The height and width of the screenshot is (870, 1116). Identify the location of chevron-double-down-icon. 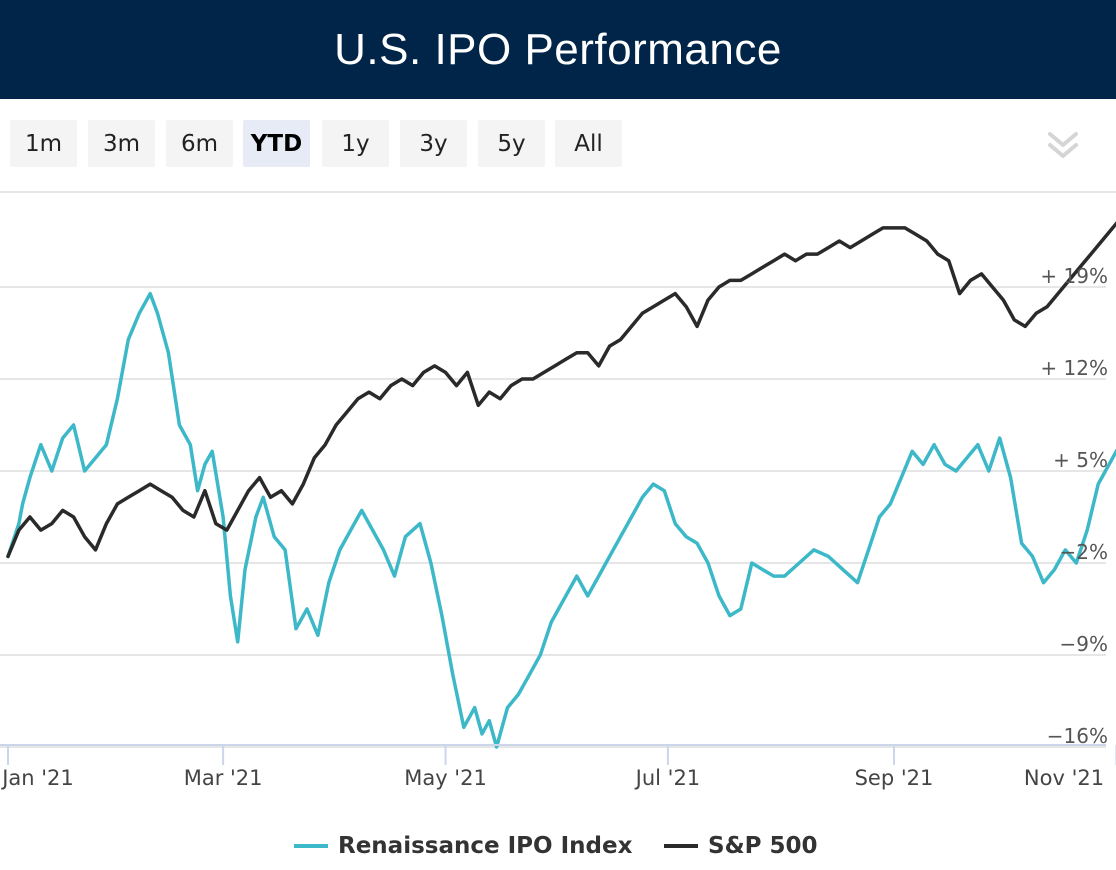
(1063, 145).